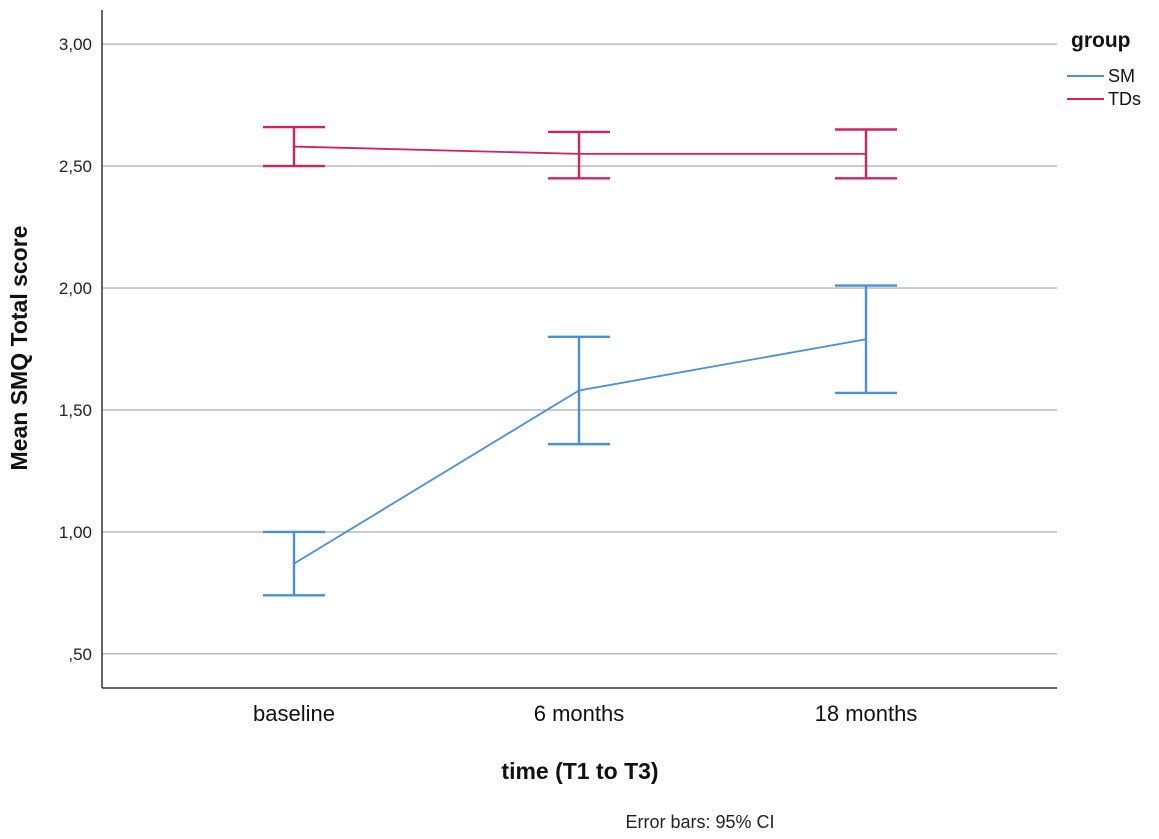 This screenshot has height=839, width=1159. I want to click on y-tick-label: ,50, so click(80, 654).